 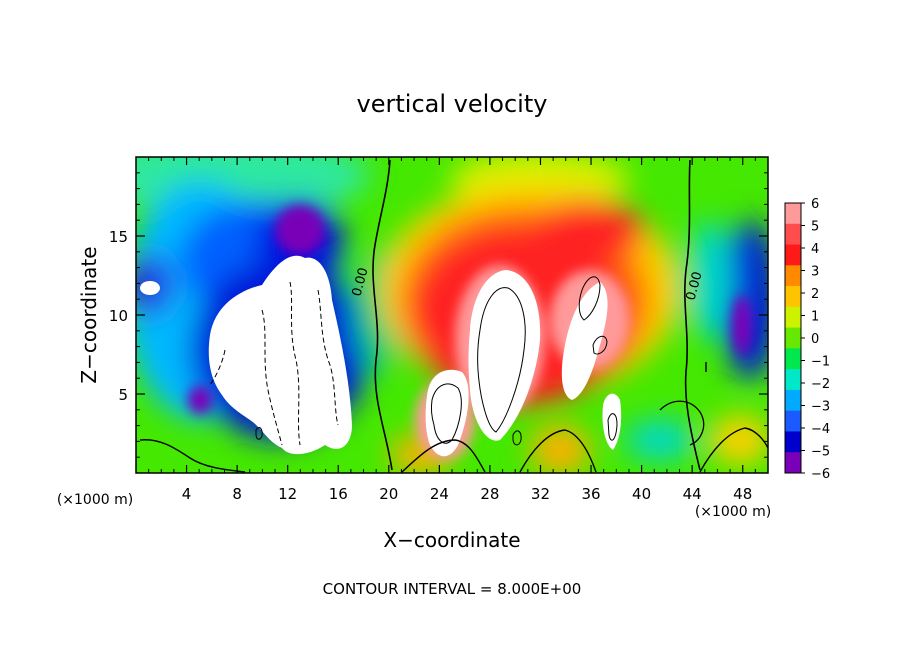 I want to click on colorbar-label: −2, so click(x=820, y=384).